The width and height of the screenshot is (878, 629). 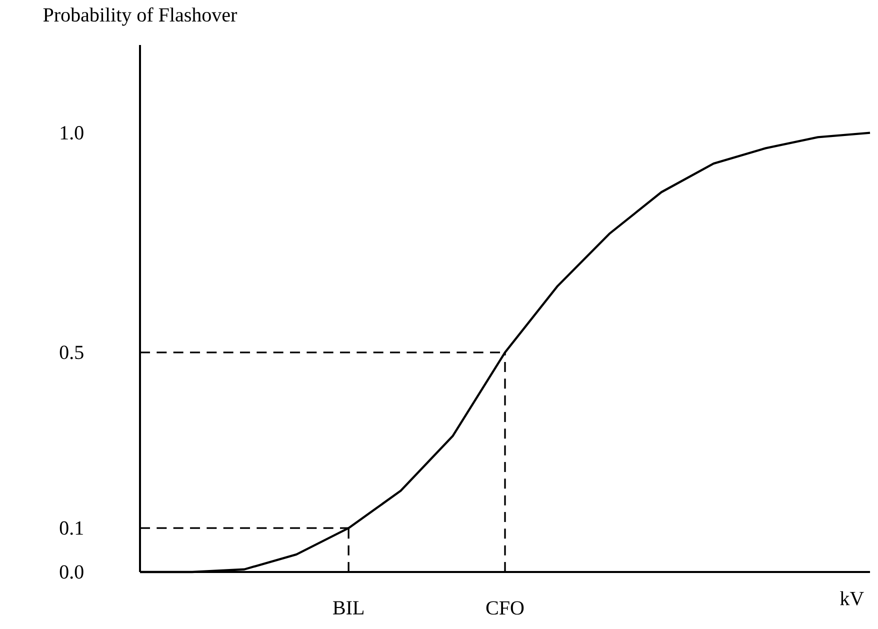 I want to click on x-tick-label: CFO, so click(x=505, y=608).